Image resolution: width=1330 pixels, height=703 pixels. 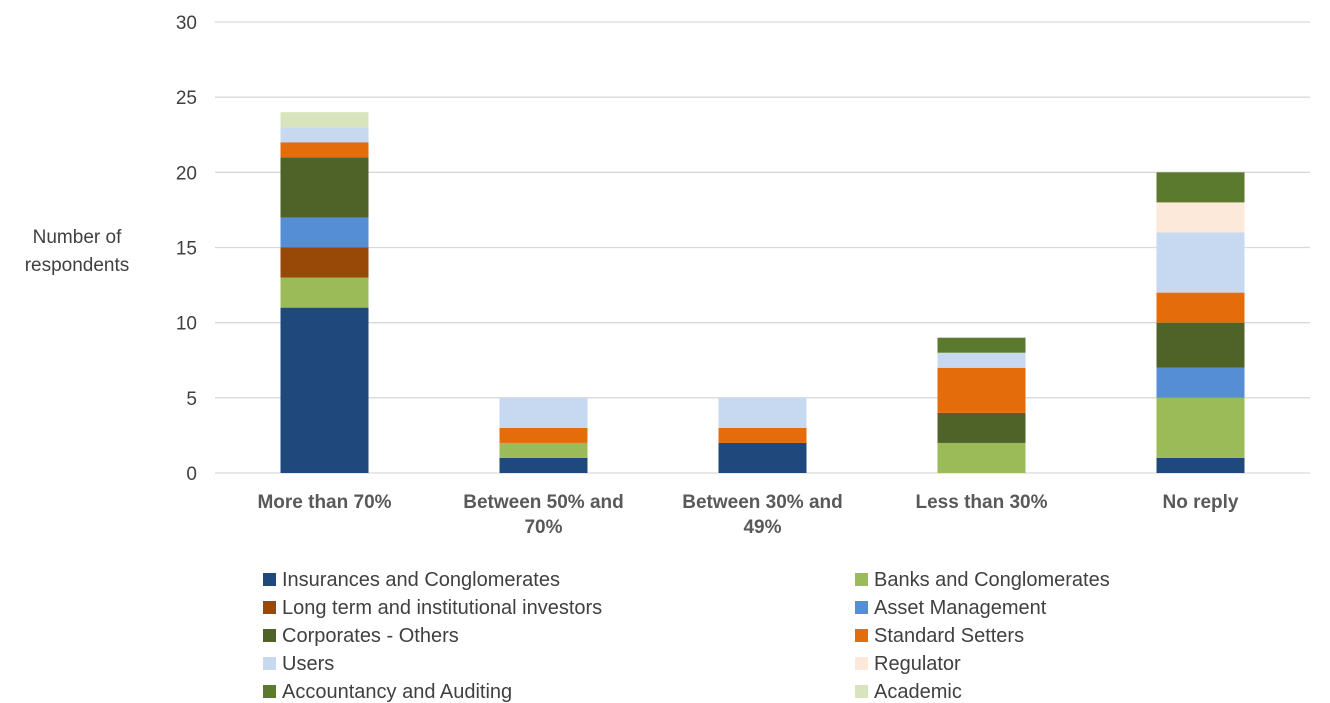 I want to click on legend-label: Insurances and Conglomerates, so click(x=421, y=580).